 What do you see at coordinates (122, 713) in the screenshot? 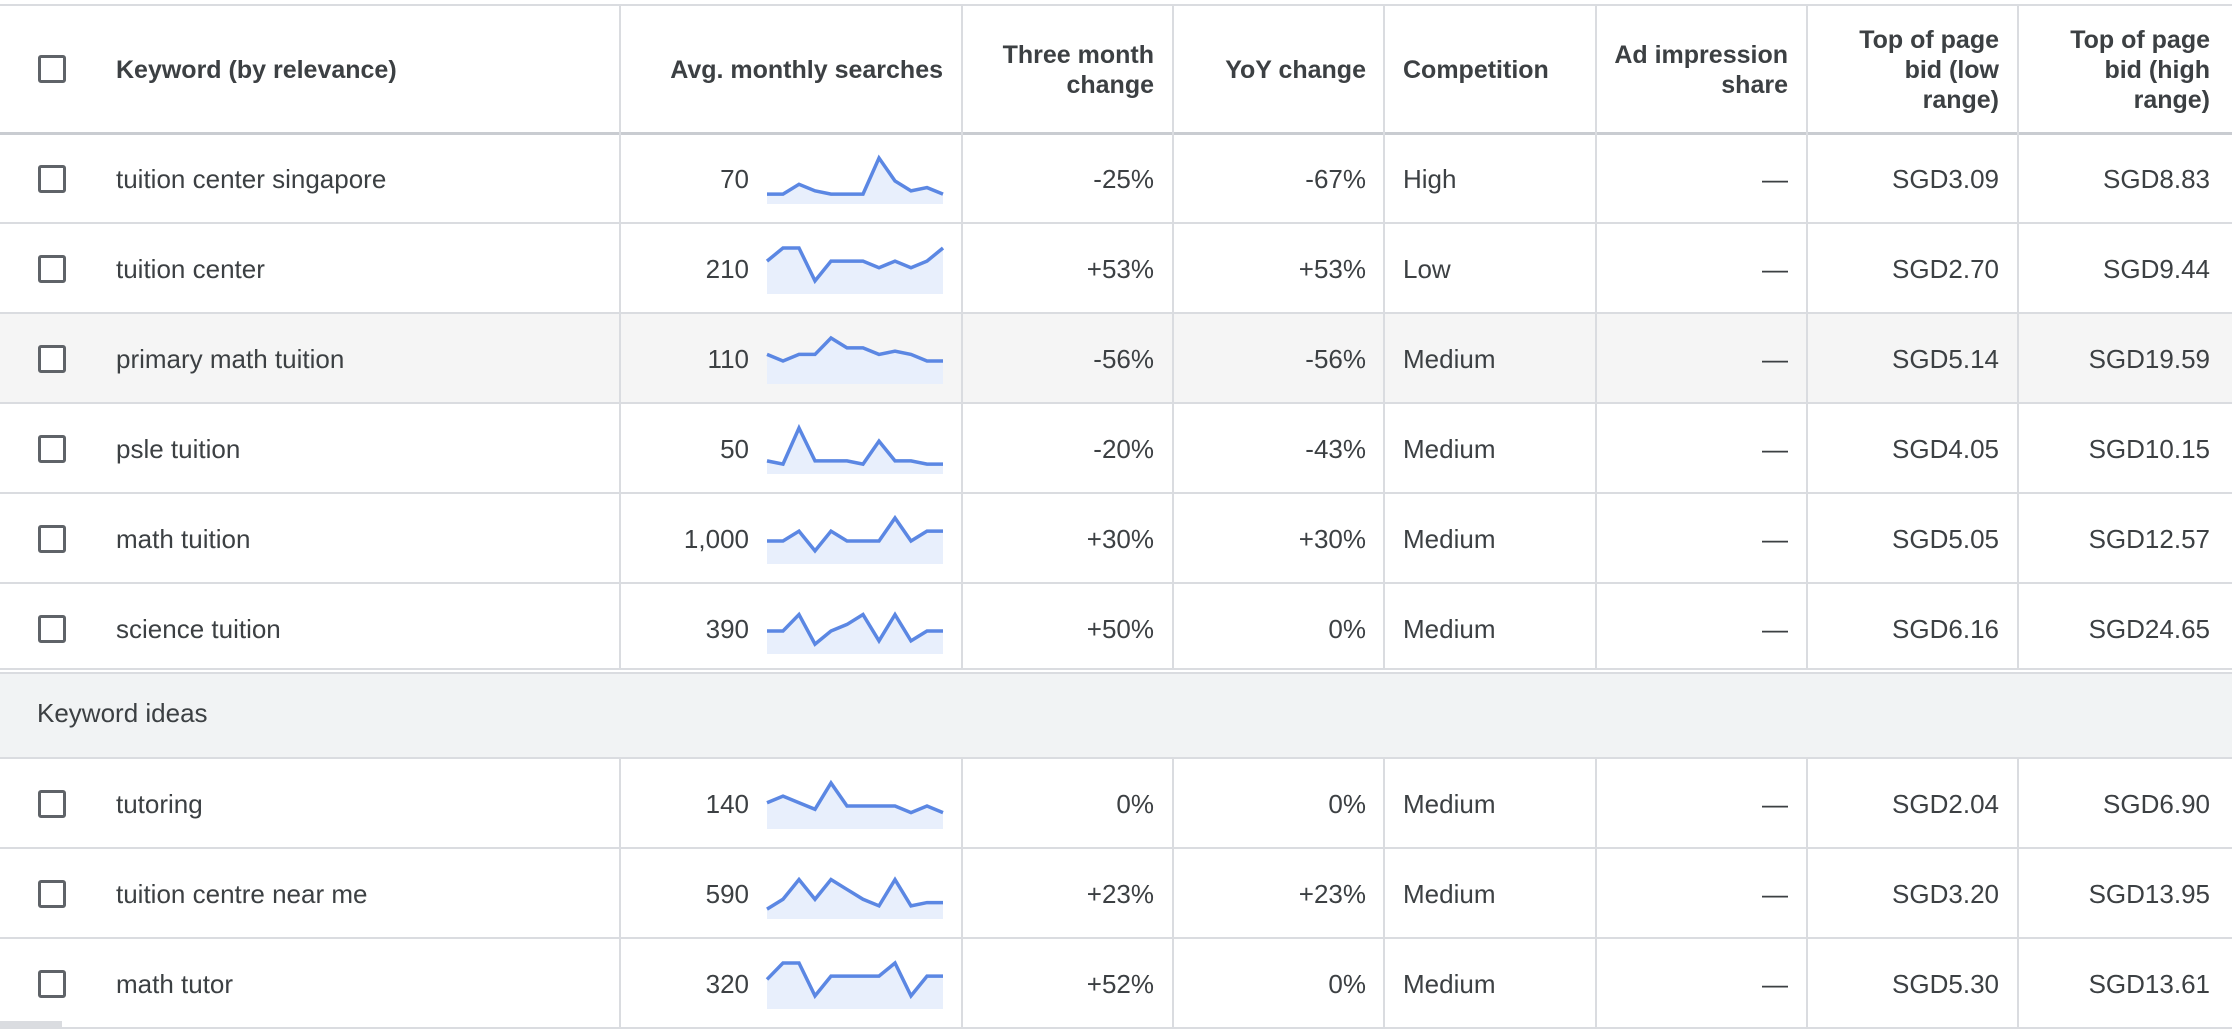
I see `keyword-ideas-label: Keyword ideas` at bounding box center [122, 713].